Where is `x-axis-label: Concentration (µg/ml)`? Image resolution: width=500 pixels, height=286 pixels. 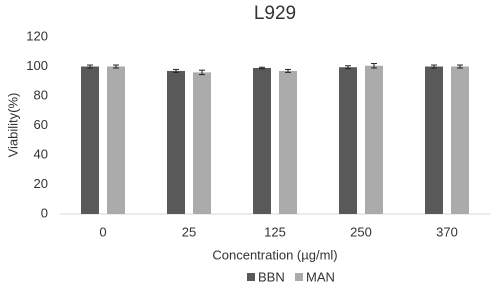
x-axis-label: Concentration (µg/ml) is located at coordinates (274, 254).